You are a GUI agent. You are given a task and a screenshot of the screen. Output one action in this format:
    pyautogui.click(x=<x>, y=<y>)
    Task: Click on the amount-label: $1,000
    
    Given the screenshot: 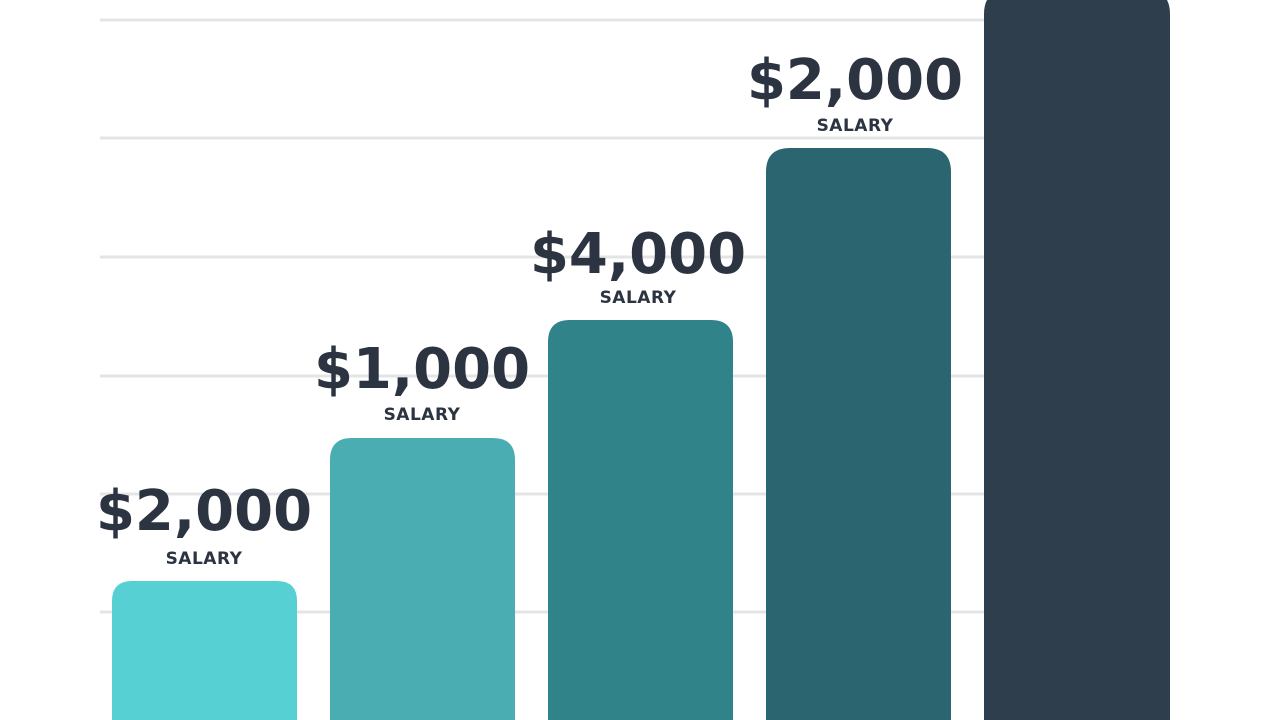 What is the action you would take?
    pyautogui.click(x=422, y=369)
    